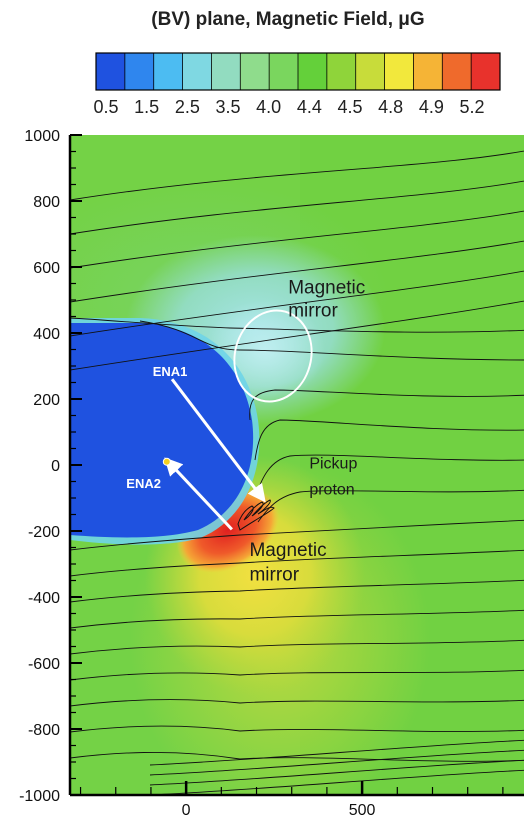  I want to click on ena-points, so click(166, 461).